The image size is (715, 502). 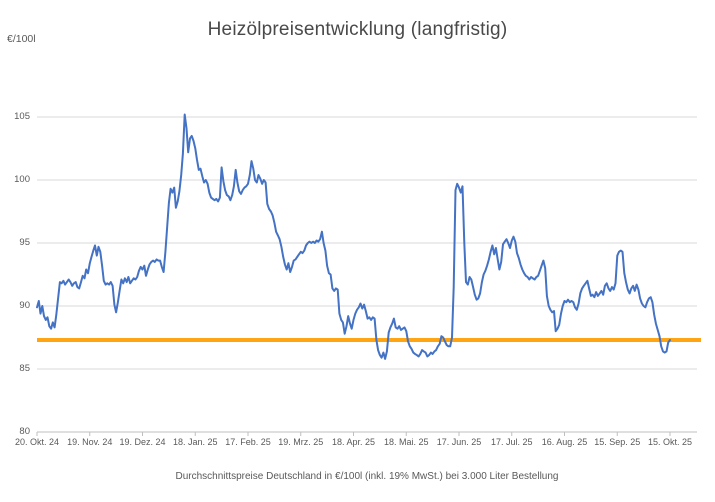 What do you see at coordinates (24, 305) in the screenshot?
I see `y-axis-tick-label: 90` at bounding box center [24, 305].